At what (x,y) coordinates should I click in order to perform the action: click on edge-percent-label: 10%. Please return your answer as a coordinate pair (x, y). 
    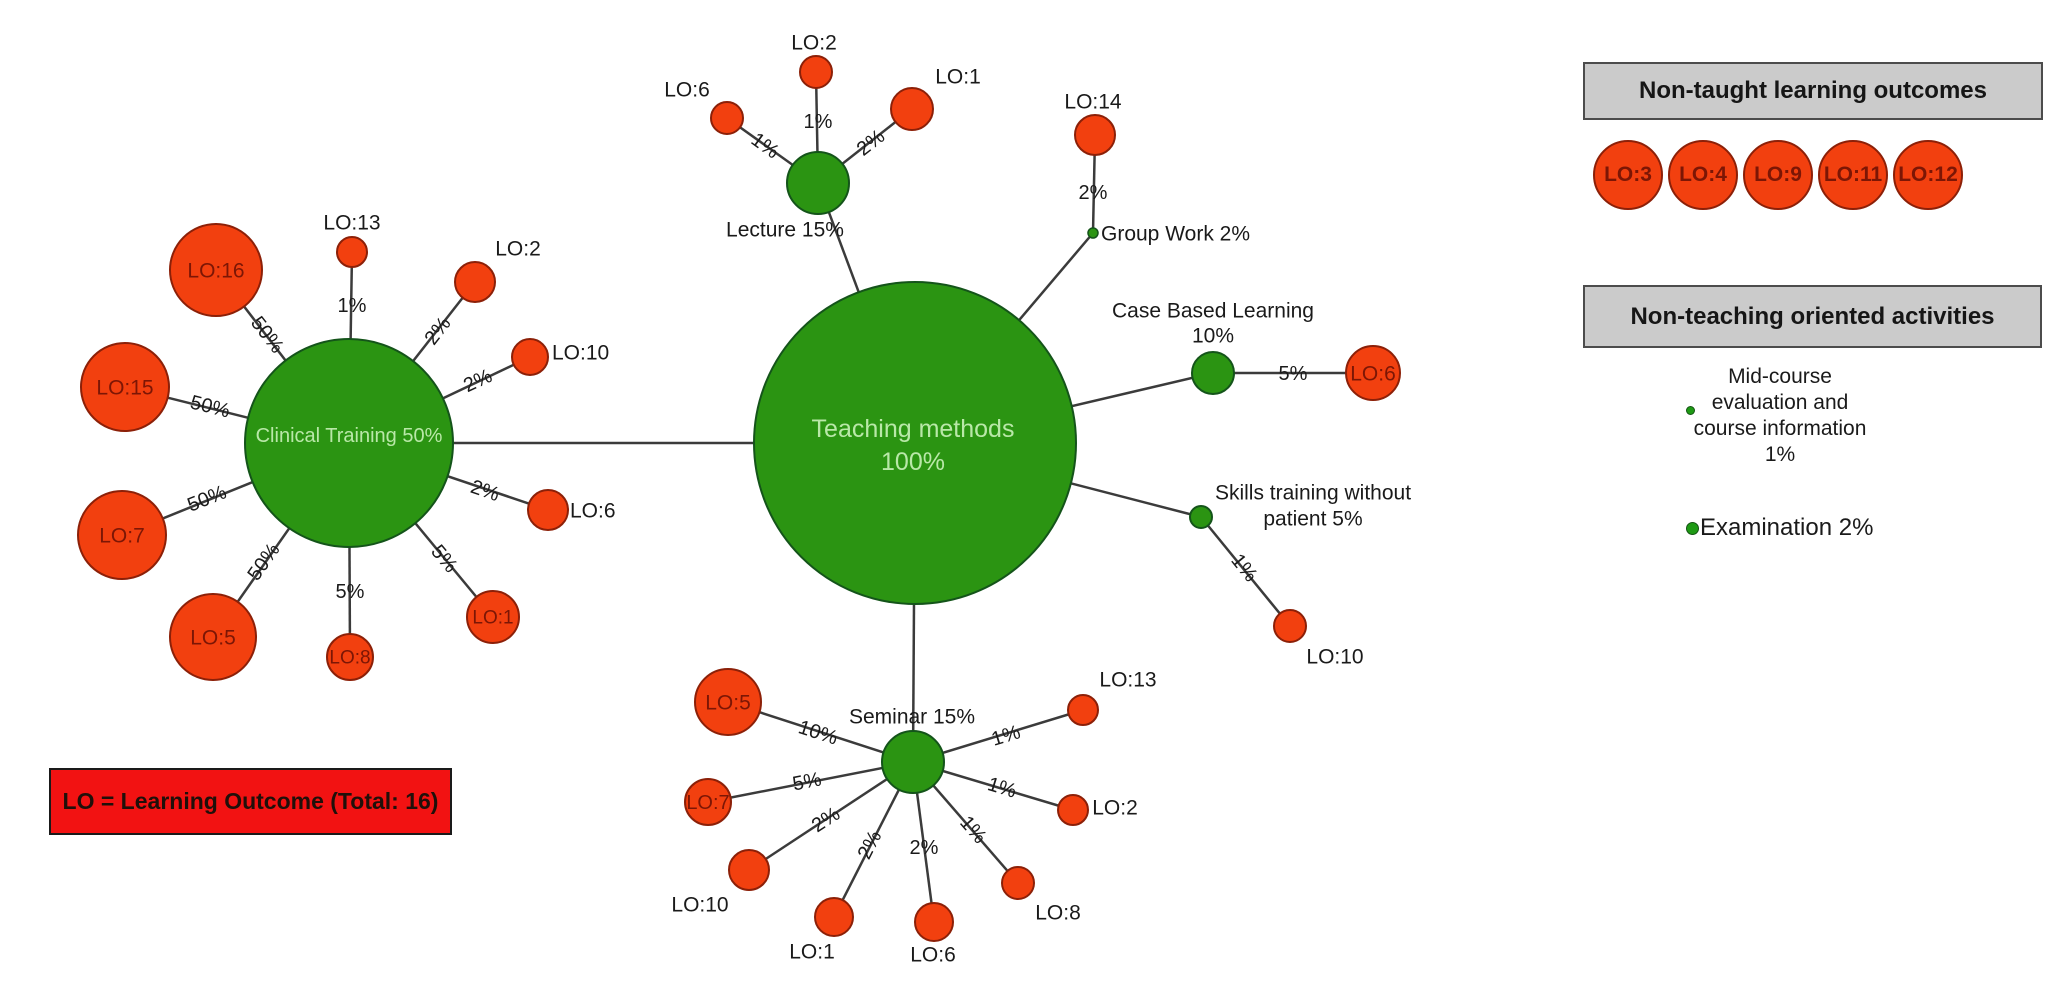
    Looking at the image, I should click on (818, 732).